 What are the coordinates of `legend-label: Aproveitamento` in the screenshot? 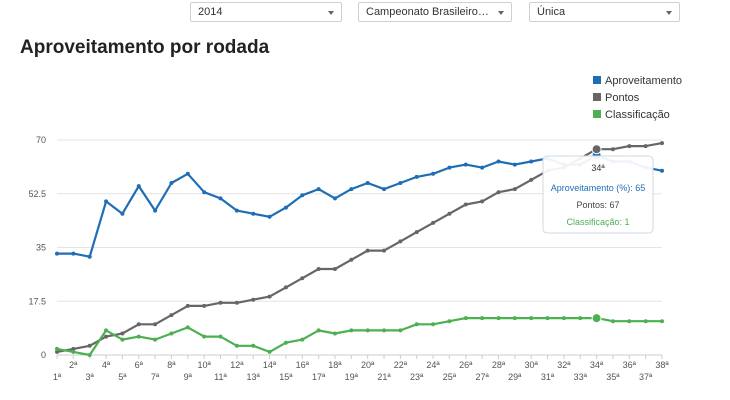 It's located at (643, 81).